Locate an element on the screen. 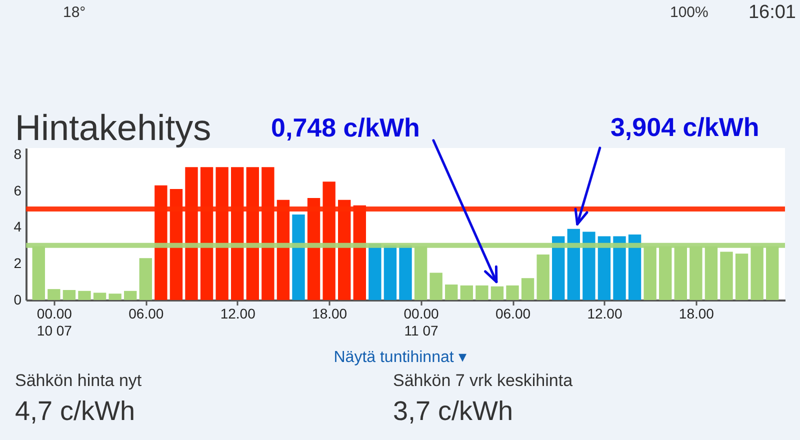 This screenshot has height=440, width=800. text: Sähkön 7 vrk keskihinta is located at coordinates (483, 380).